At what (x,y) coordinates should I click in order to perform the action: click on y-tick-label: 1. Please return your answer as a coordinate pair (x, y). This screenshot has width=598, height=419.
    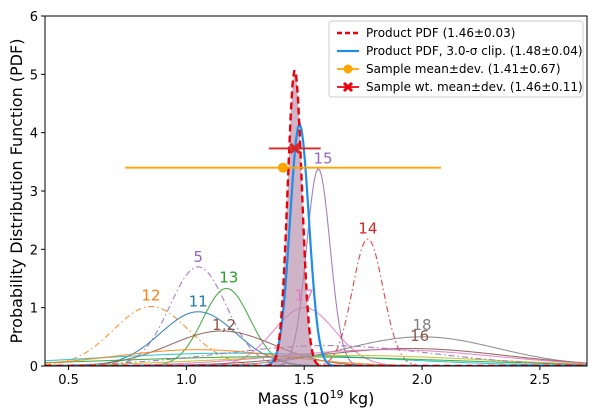
    Looking at the image, I should click on (34, 309).